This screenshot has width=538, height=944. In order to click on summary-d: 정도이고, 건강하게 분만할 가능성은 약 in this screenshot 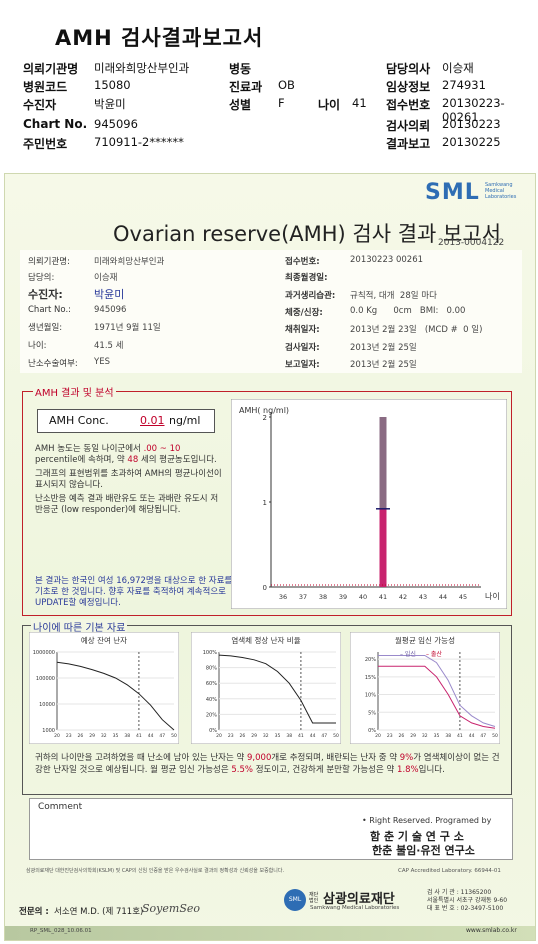, I will do `click(325, 770)`.